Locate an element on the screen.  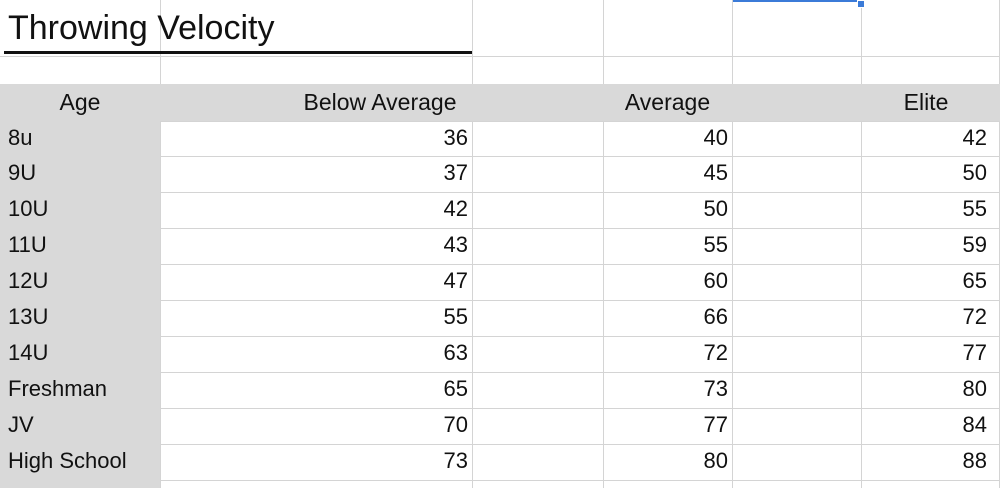
average-cell: 60 is located at coordinates (715, 280).